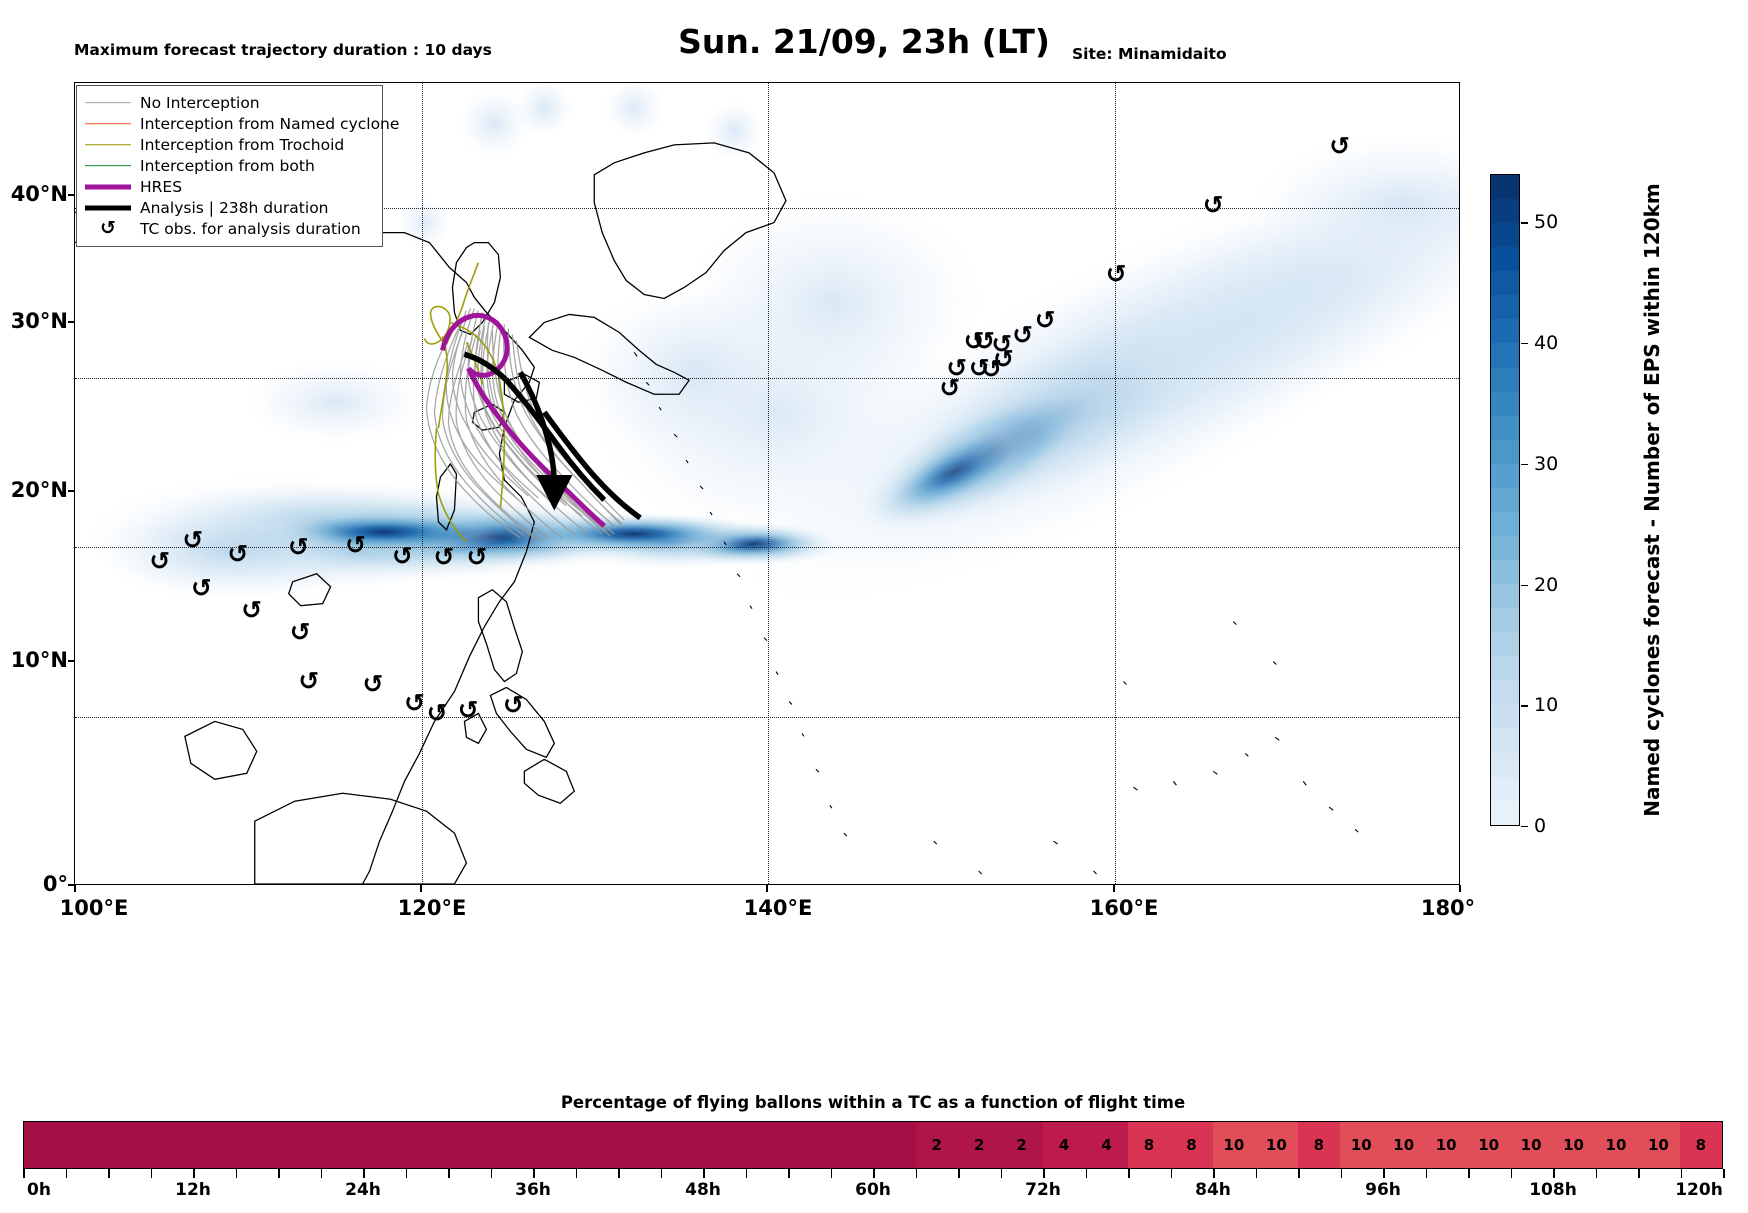 The width and height of the screenshot is (1748, 1213). I want to click on percentage-tick-66h, so click(959, 1173).